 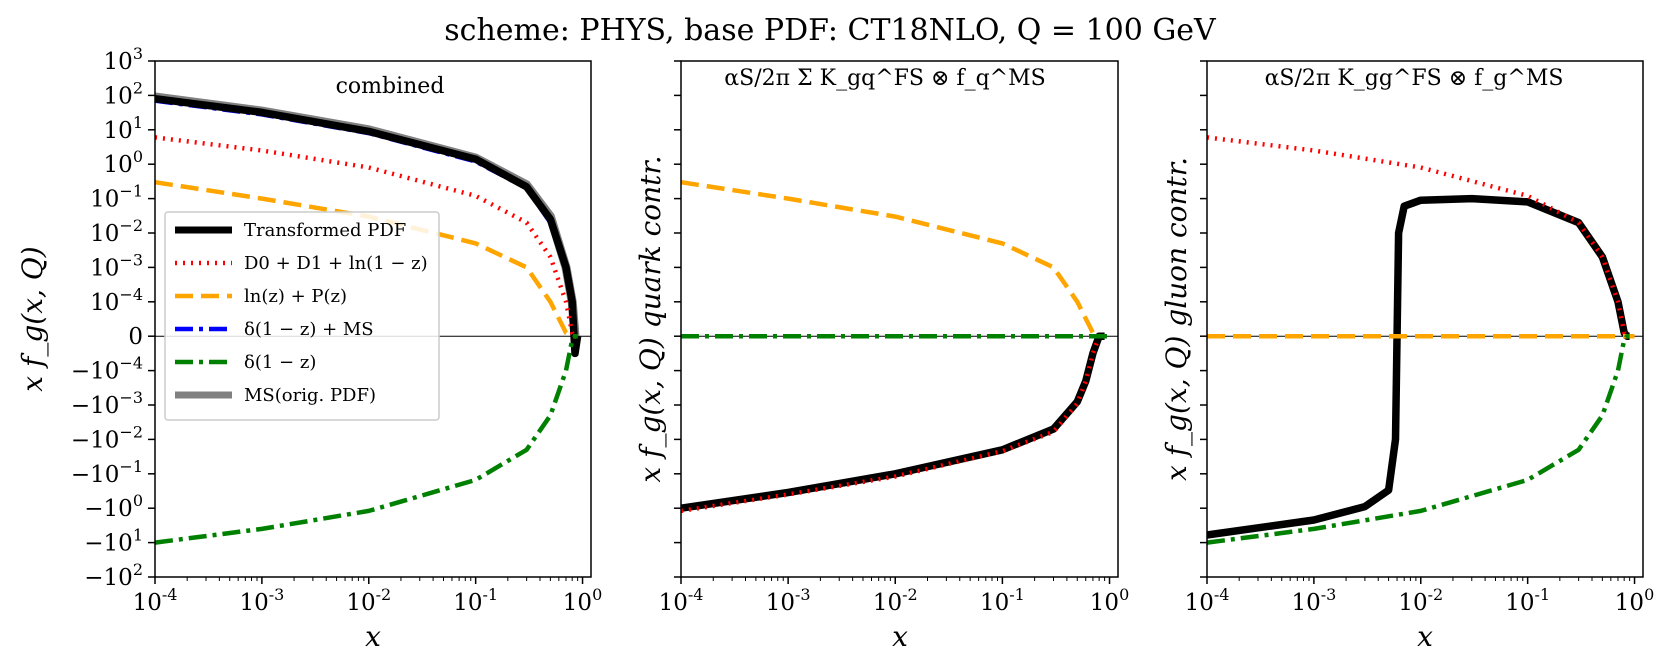 I want to click on quark-series-ln-z-p-z, so click(x=892, y=259).